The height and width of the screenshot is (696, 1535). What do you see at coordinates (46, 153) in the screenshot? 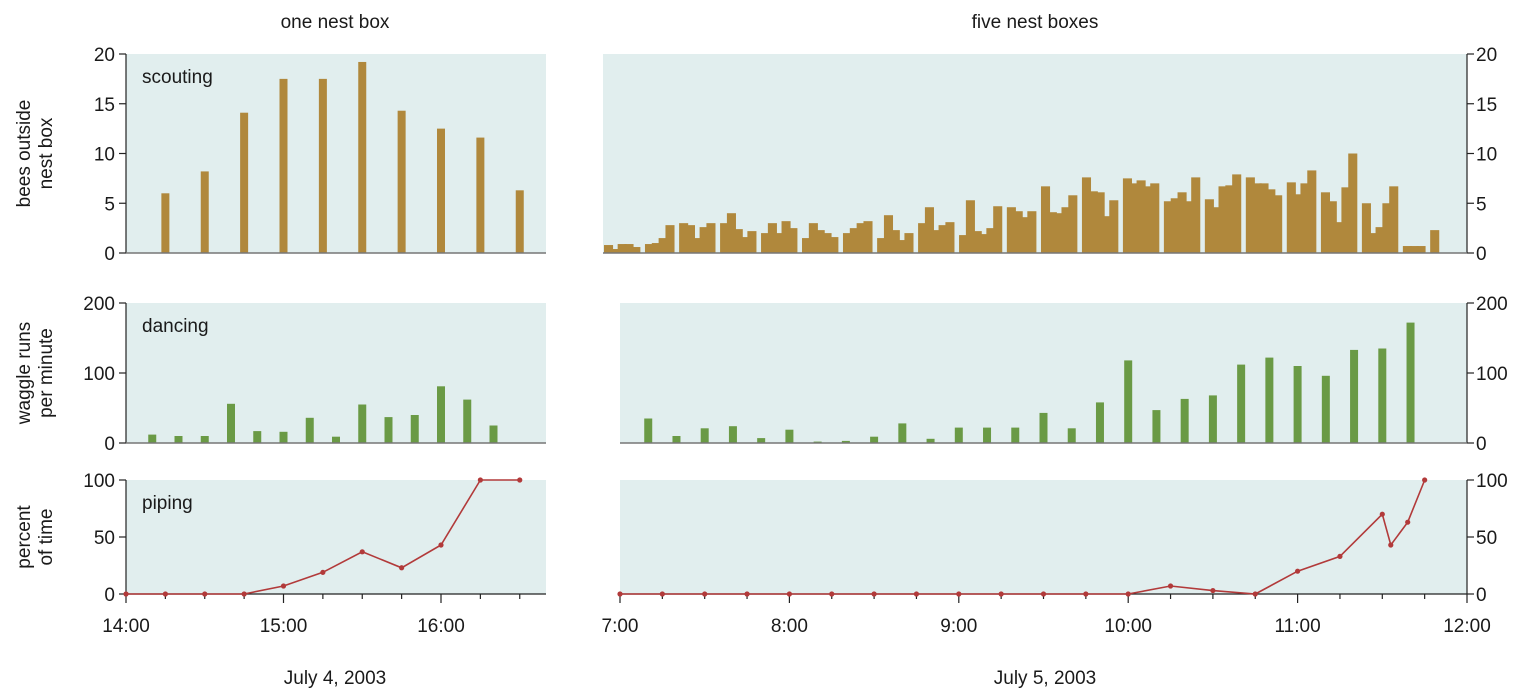
I see `scouting-y-axis-label-line: nest box` at bounding box center [46, 153].